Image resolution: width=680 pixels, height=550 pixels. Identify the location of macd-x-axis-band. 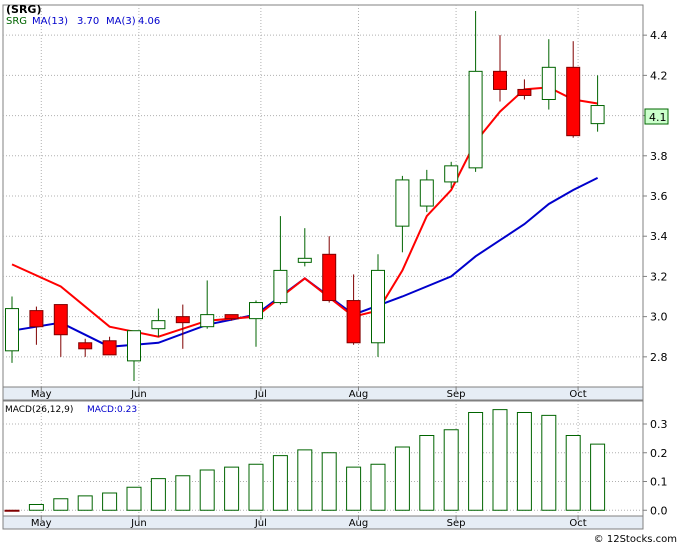
(323, 522).